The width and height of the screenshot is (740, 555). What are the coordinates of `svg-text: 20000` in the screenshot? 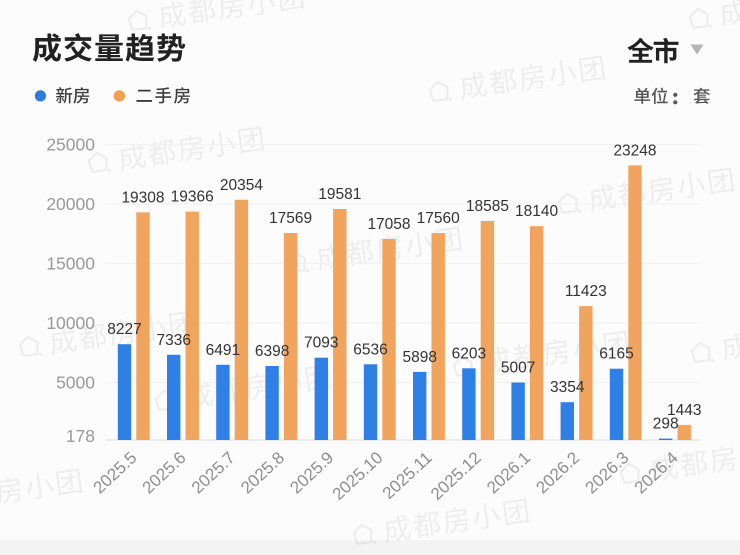 It's located at (70, 204).